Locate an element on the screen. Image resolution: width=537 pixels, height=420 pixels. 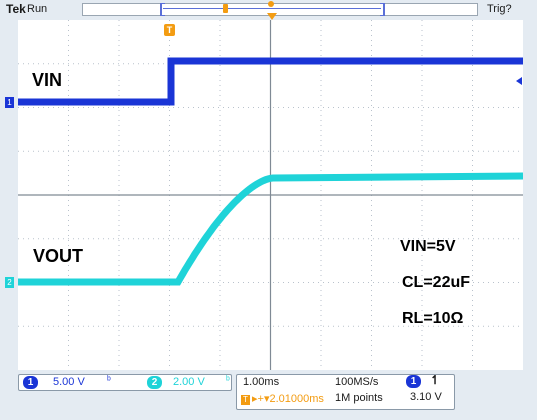
ch1-badge: 1 is located at coordinates (30, 382).